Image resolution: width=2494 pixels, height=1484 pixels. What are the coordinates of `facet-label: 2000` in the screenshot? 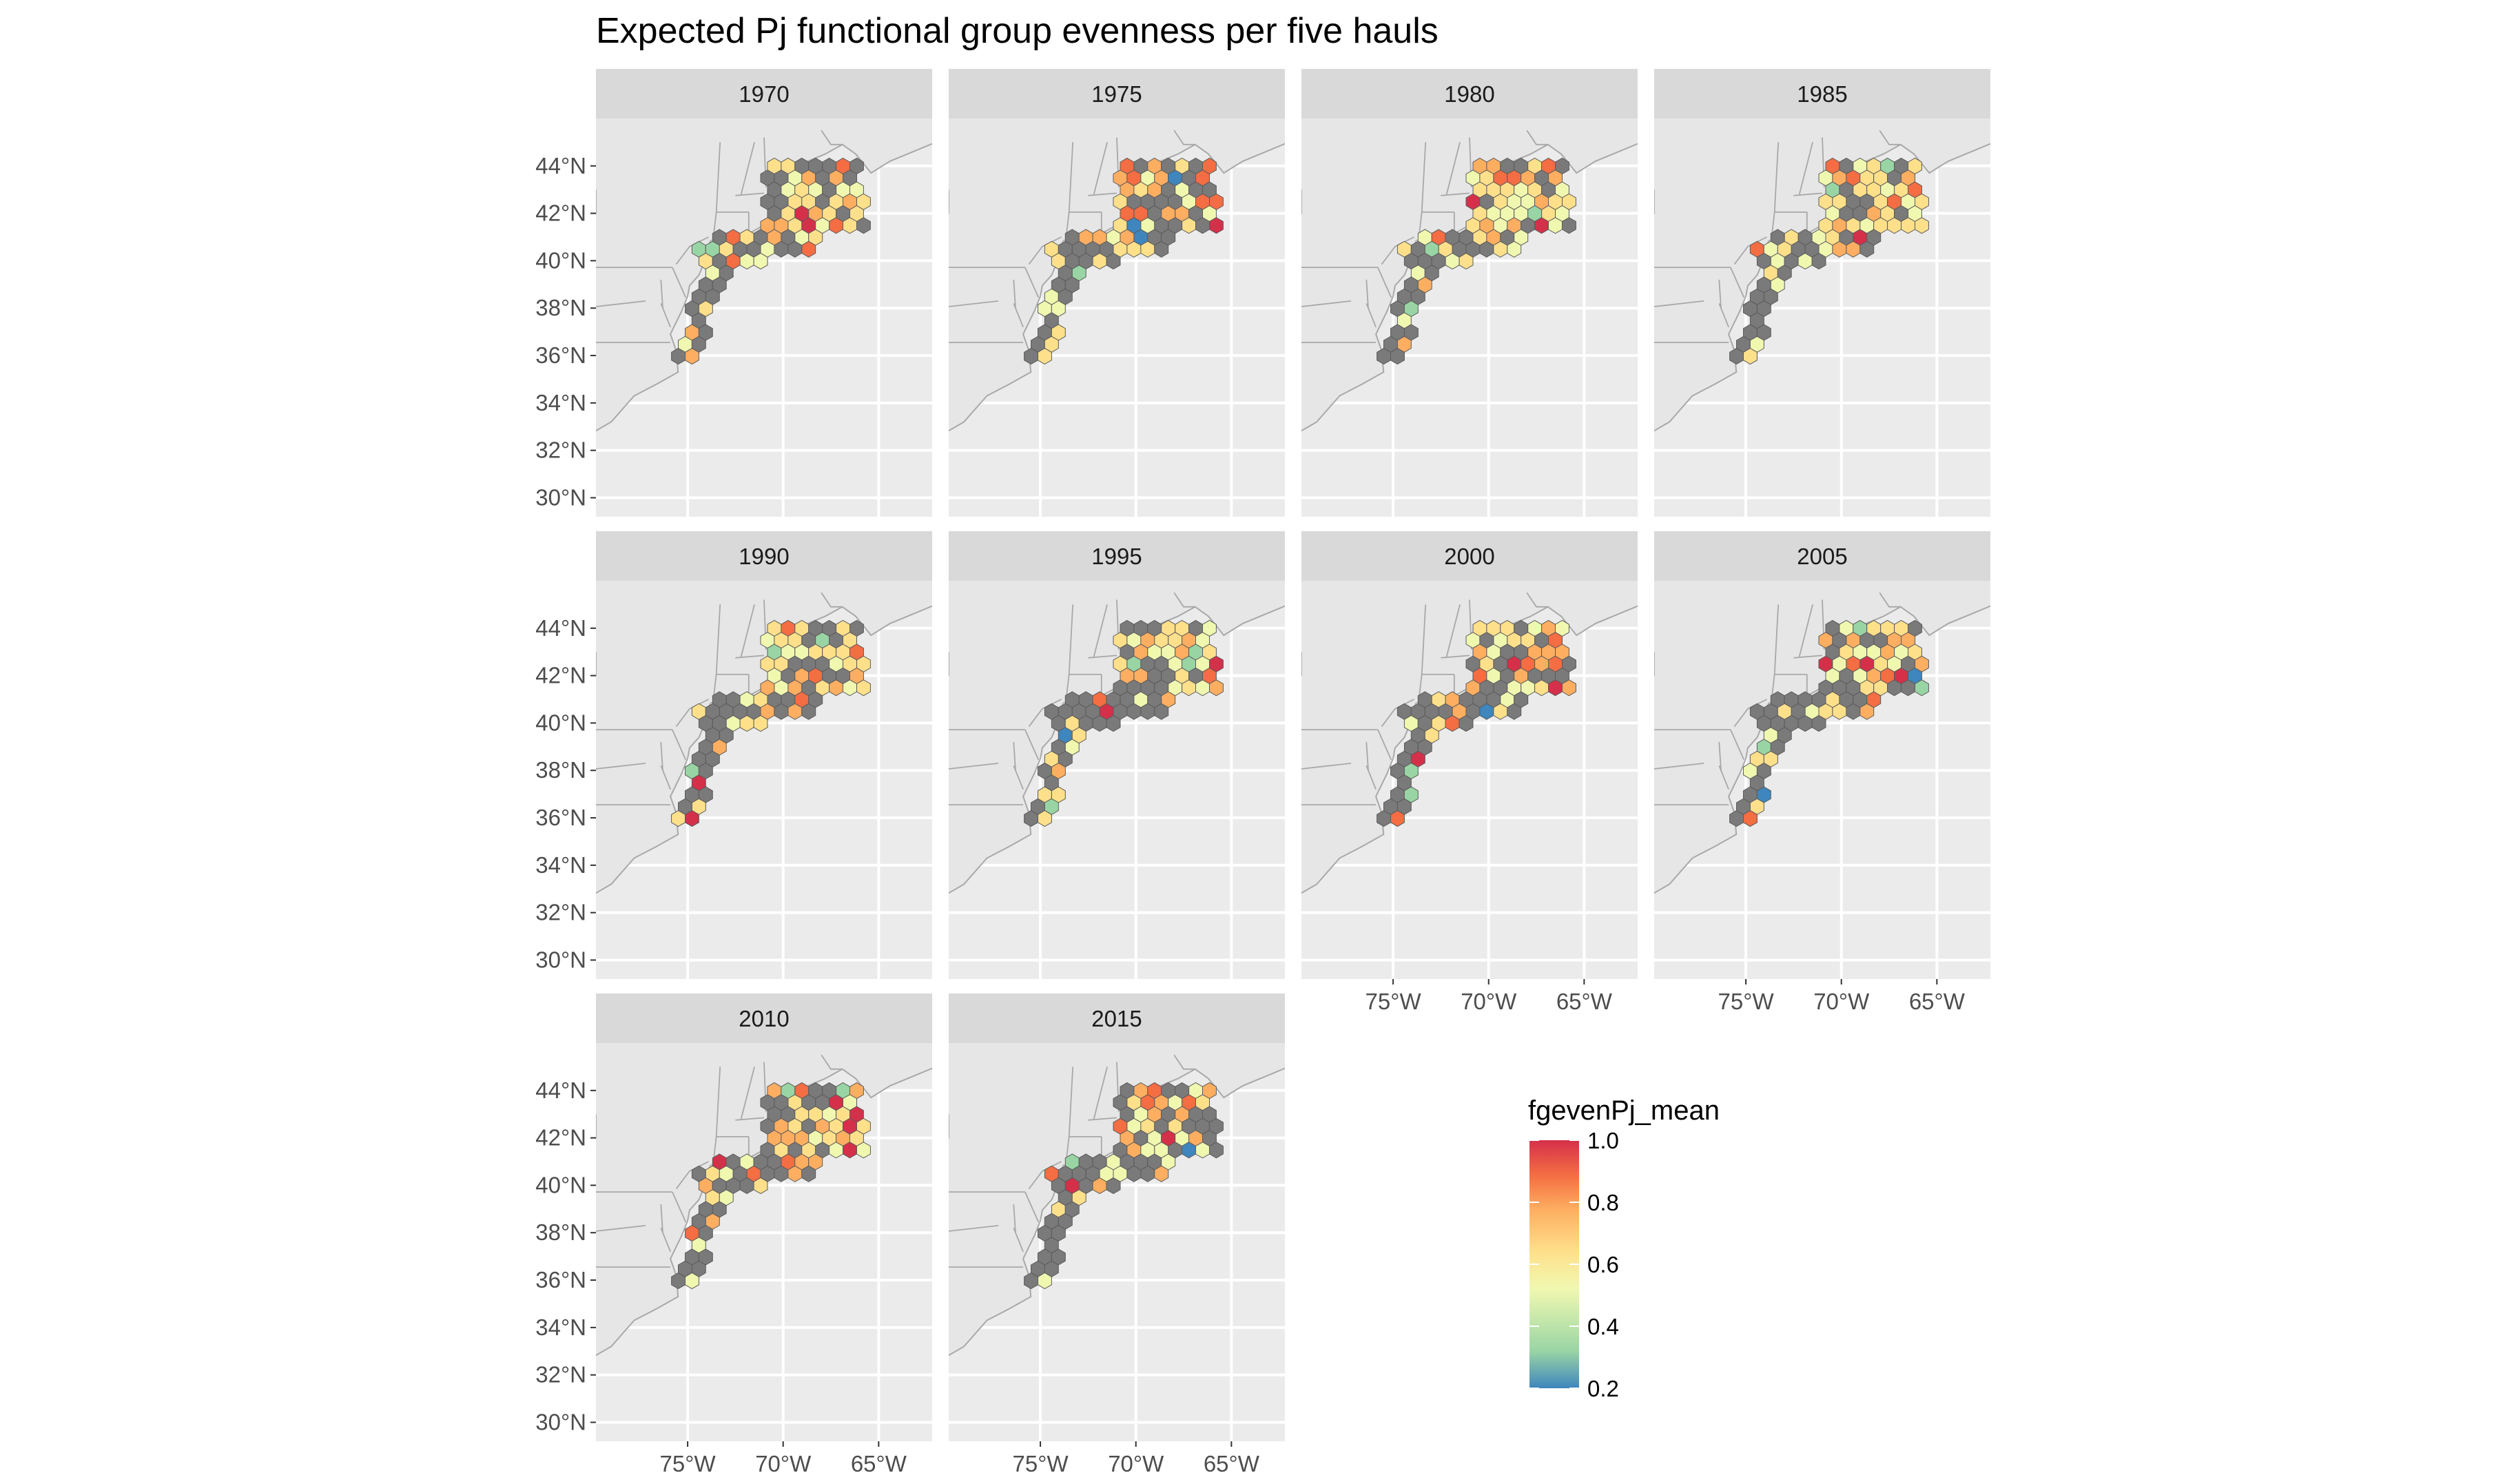 It's located at (1469, 556).